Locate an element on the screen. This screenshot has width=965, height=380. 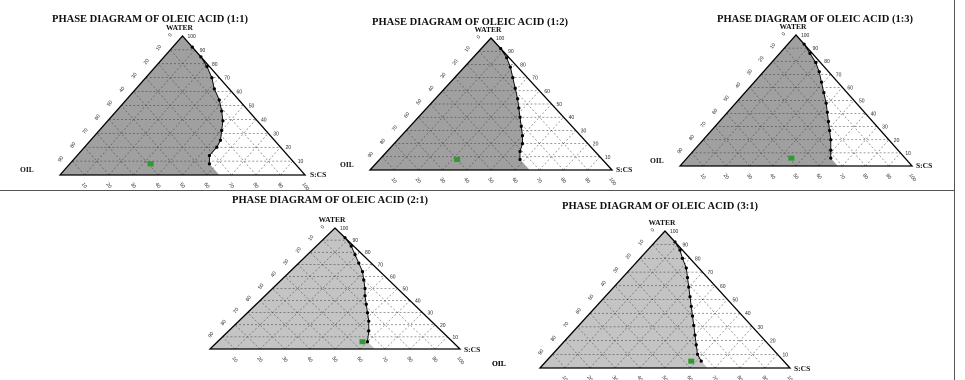
tick-label-scs: 10 is located at coordinates (84, 186).